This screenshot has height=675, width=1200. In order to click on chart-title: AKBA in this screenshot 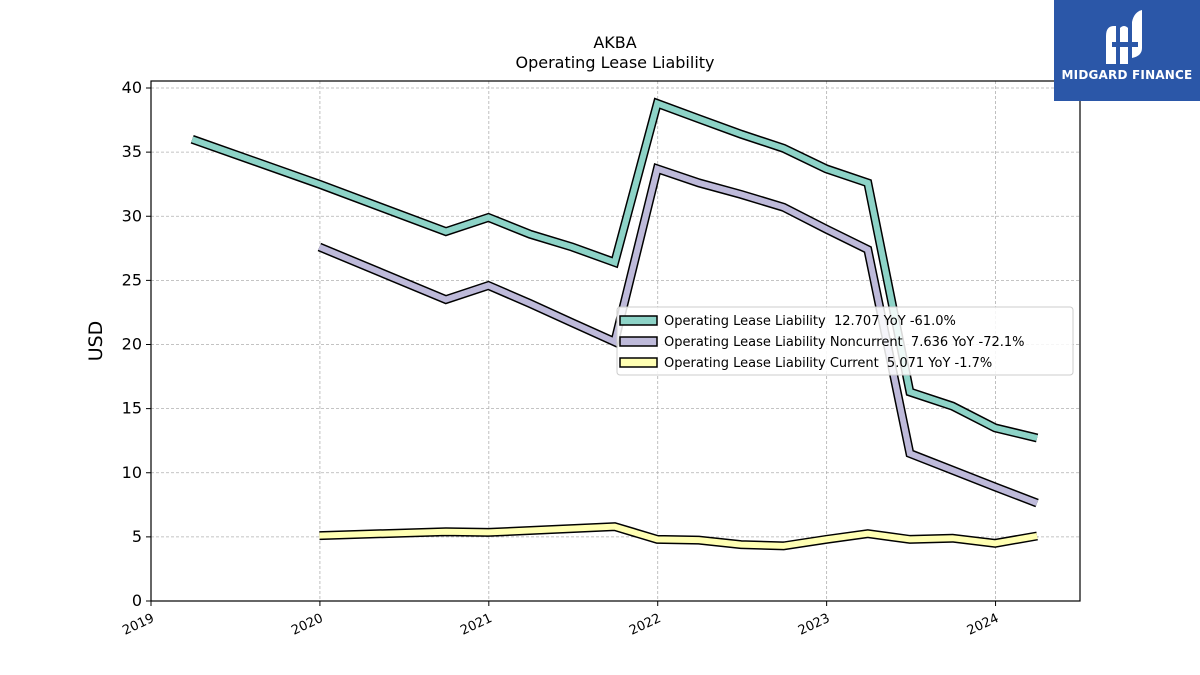, I will do `click(614, 42)`.